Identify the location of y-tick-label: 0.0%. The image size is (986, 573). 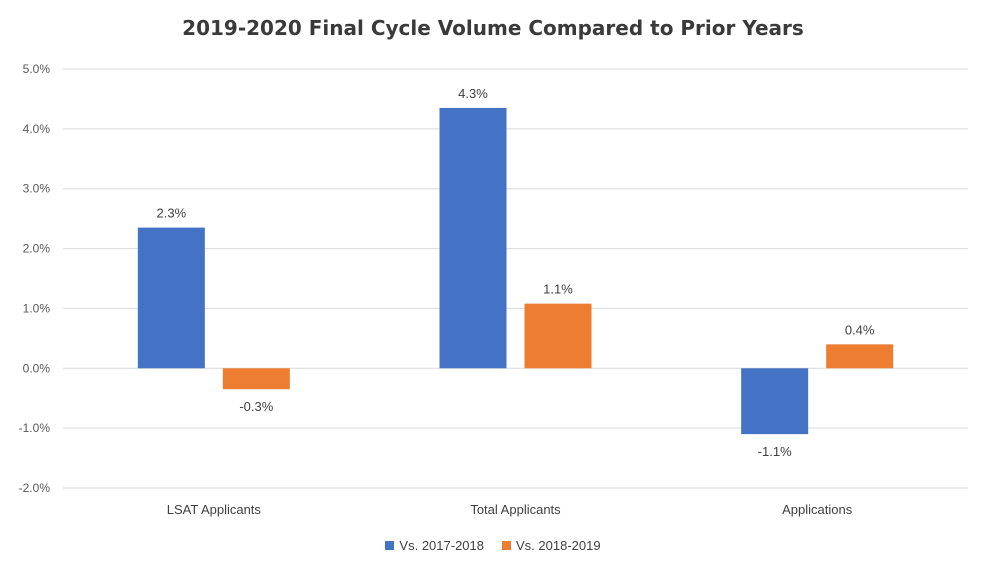
(37, 368).